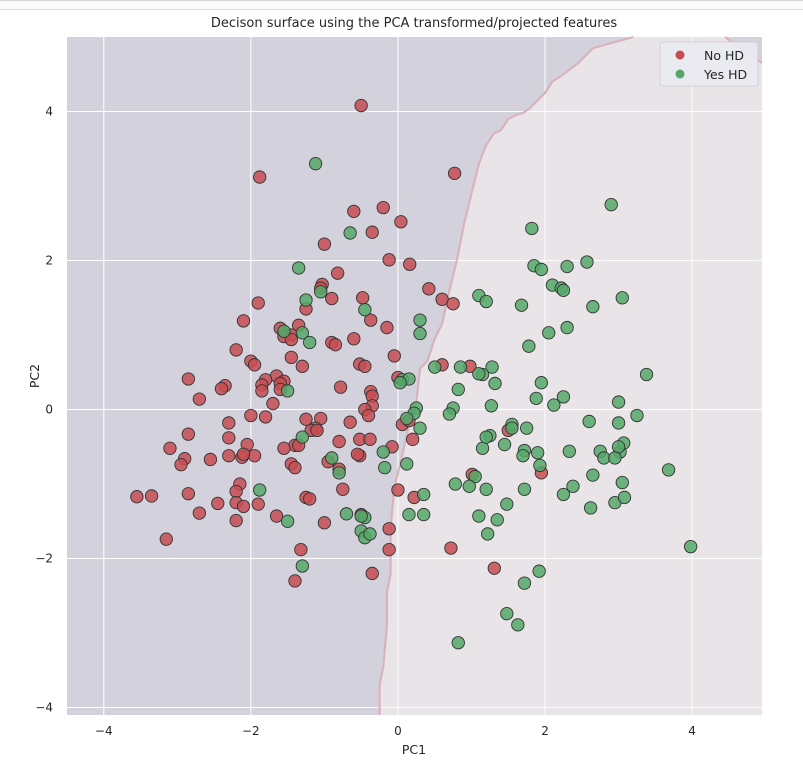 This screenshot has height=775, width=803. I want to click on x-tick-label: −4, so click(104, 731).